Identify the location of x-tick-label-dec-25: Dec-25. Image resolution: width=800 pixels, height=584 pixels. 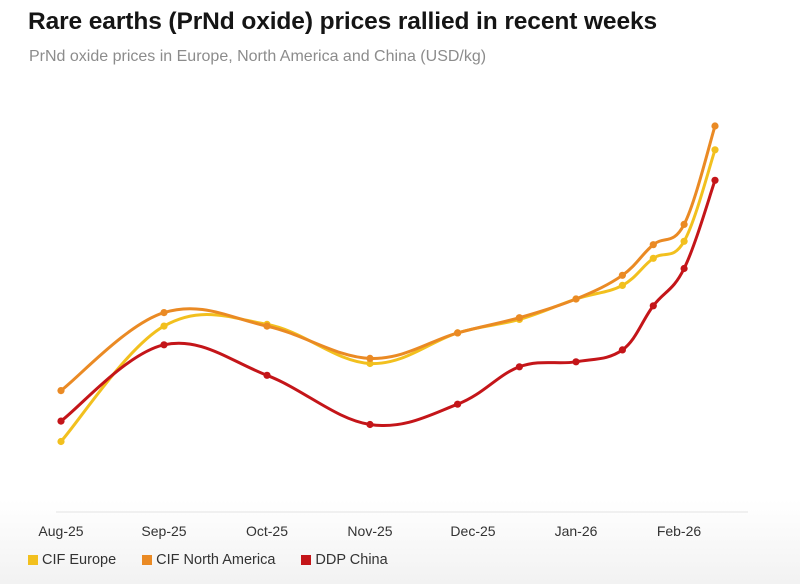
(472, 531).